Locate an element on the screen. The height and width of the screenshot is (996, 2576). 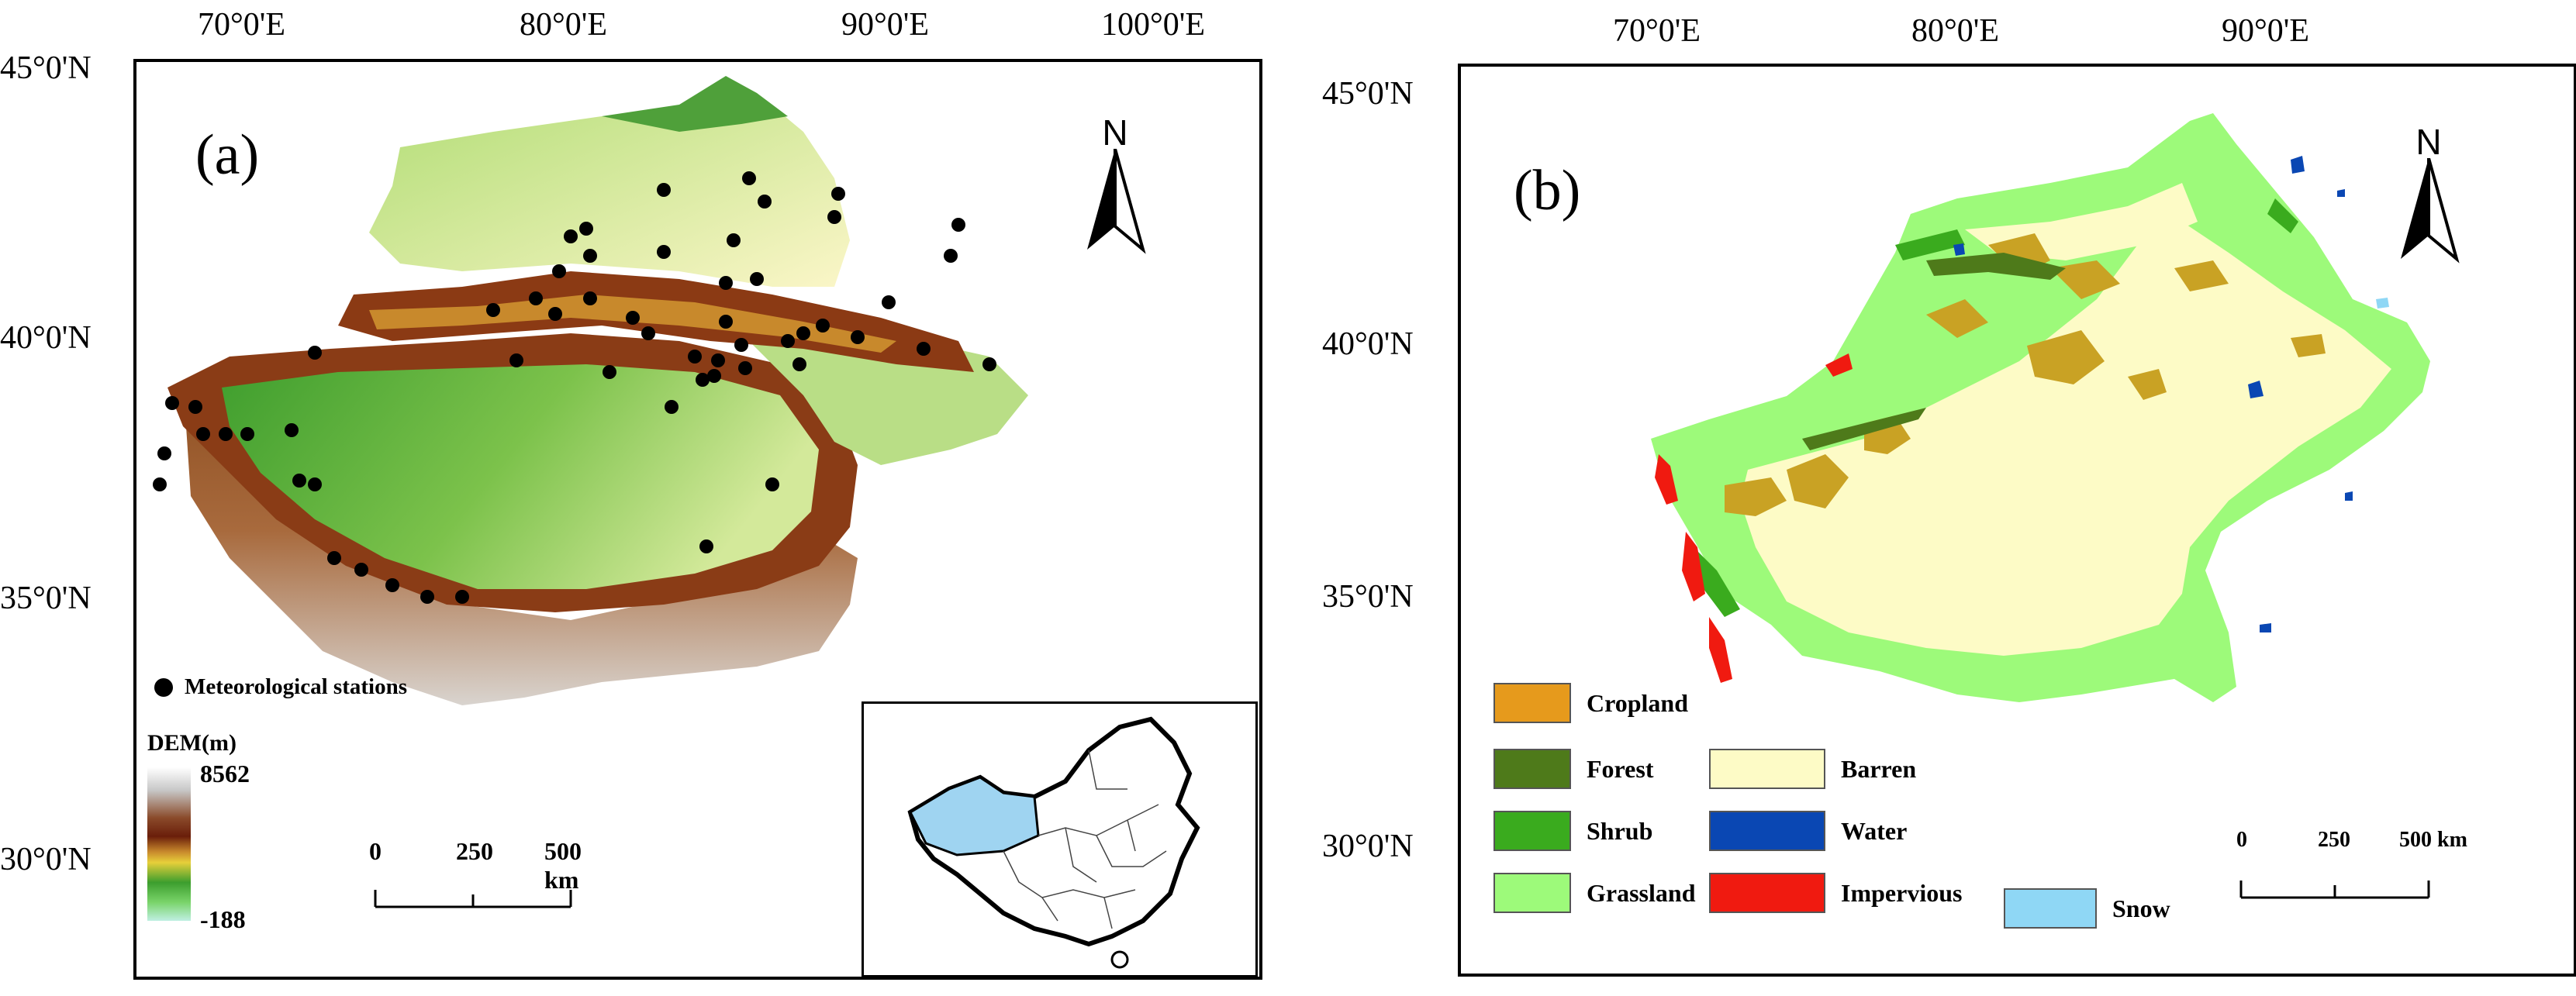
legend-water: Water is located at coordinates (1808, 831).